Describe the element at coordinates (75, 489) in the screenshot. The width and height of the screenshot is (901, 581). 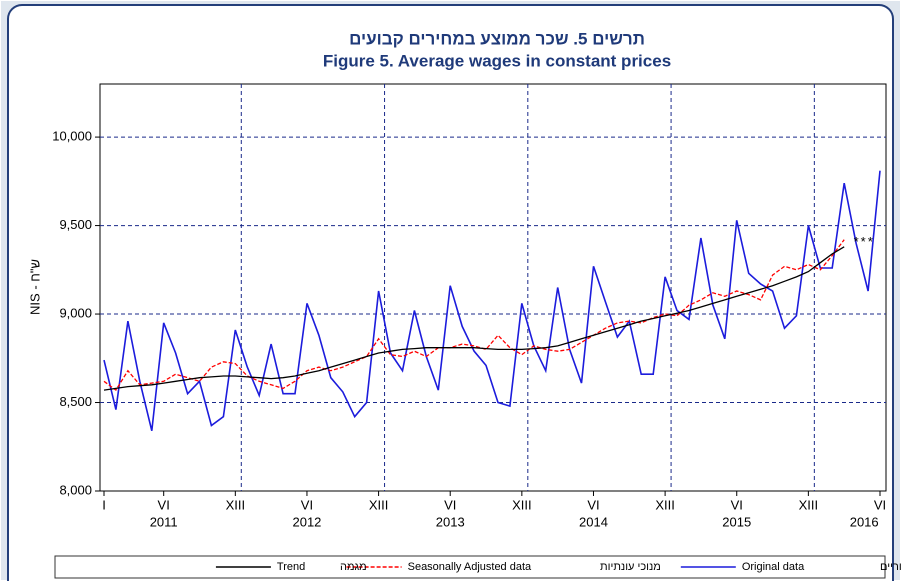
I see `y-tick-label: 8,000` at that location.